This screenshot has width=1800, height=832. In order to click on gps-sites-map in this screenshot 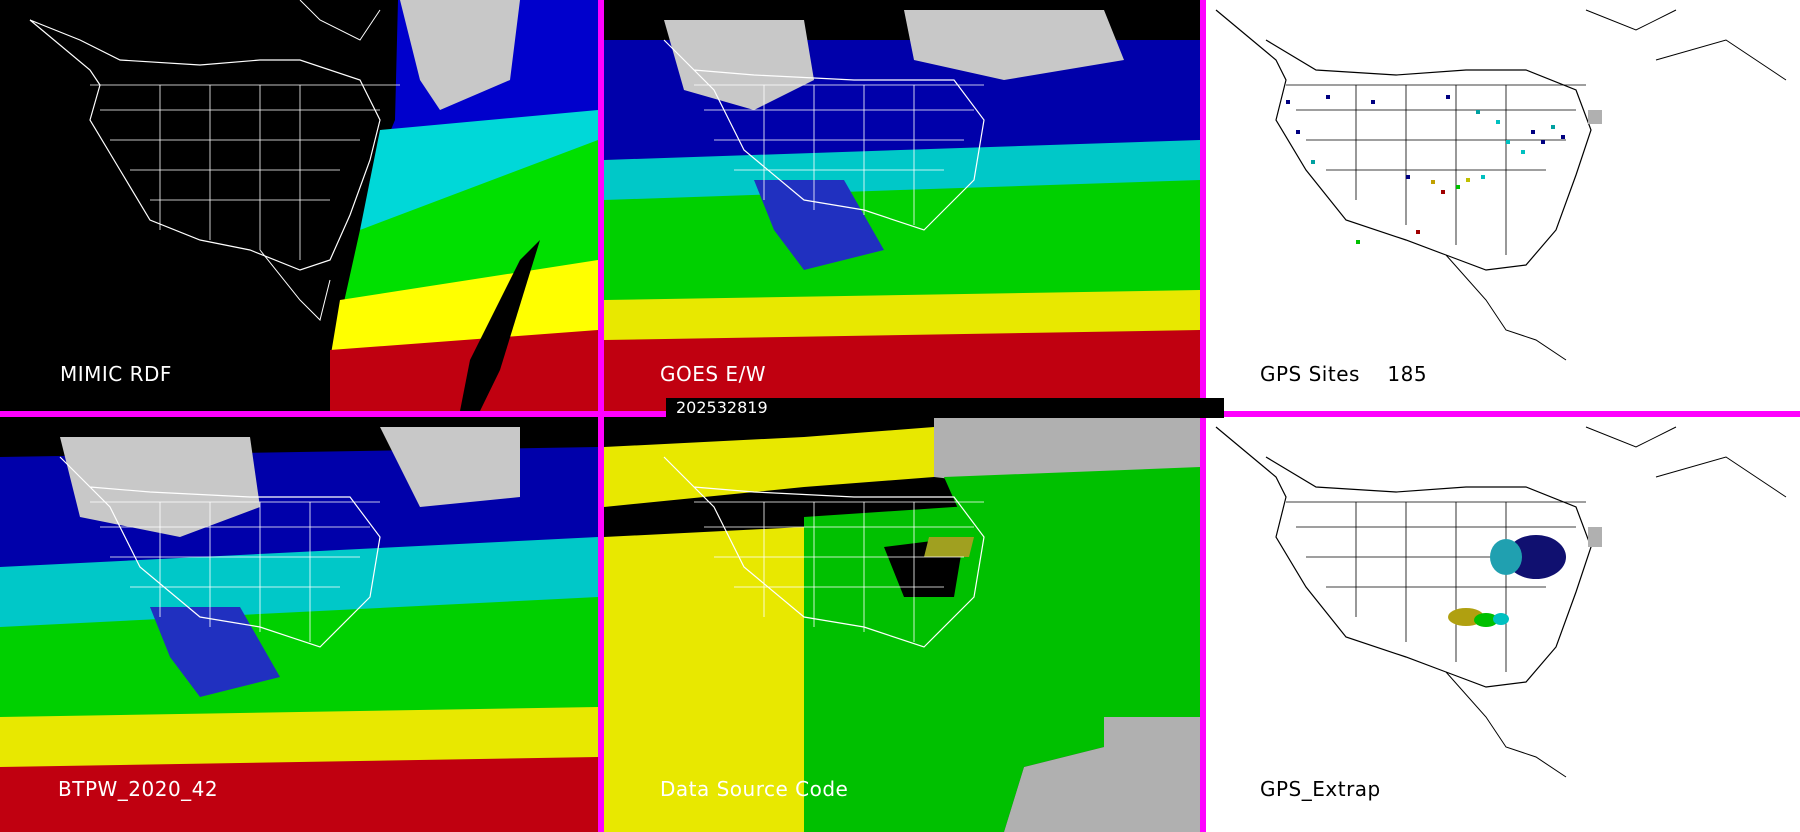, I will do `click(1501, 185)`.